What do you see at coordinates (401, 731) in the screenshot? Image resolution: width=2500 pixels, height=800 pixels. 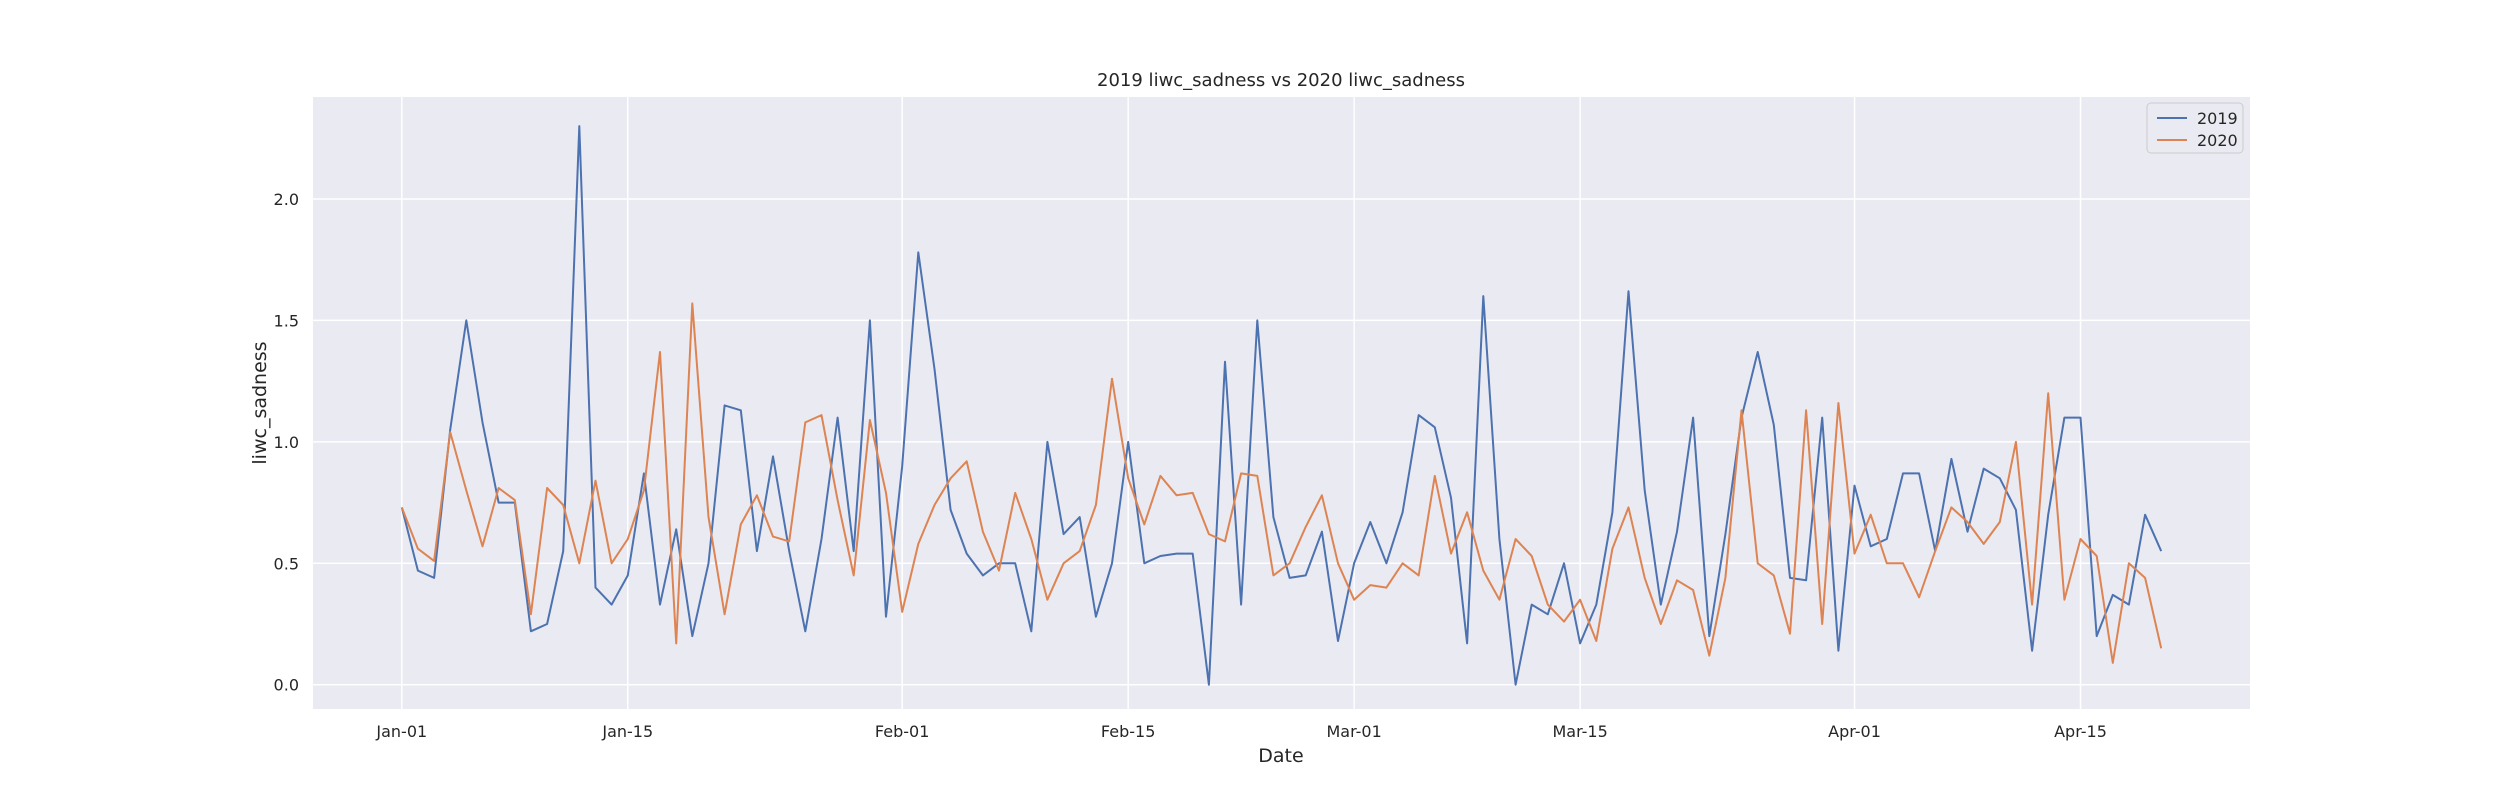 I see `x-tick-label: Jan-01` at bounding box center [401, 731].